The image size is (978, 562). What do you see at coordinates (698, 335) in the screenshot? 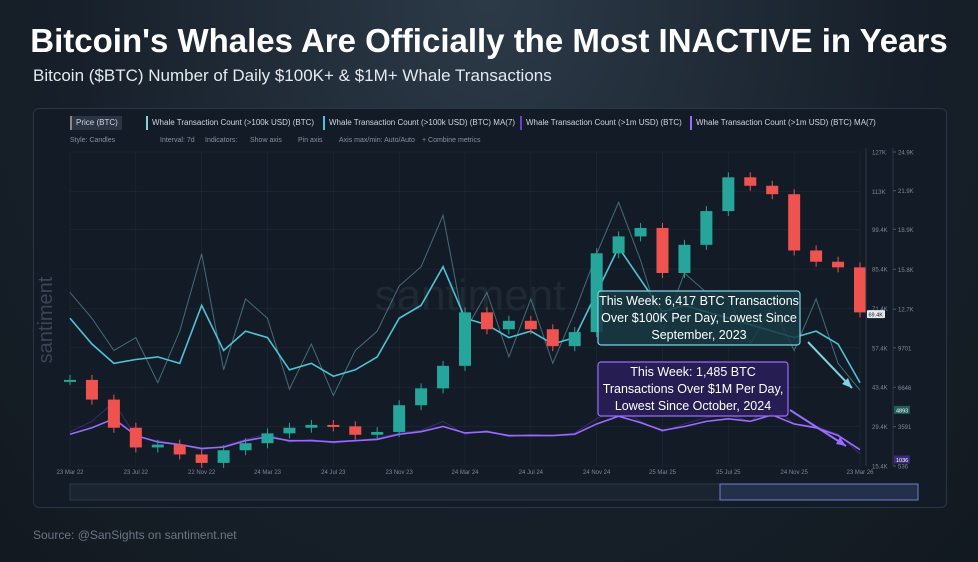
I see `annotation-text: September, 2023` at bounding box center [698, 335].